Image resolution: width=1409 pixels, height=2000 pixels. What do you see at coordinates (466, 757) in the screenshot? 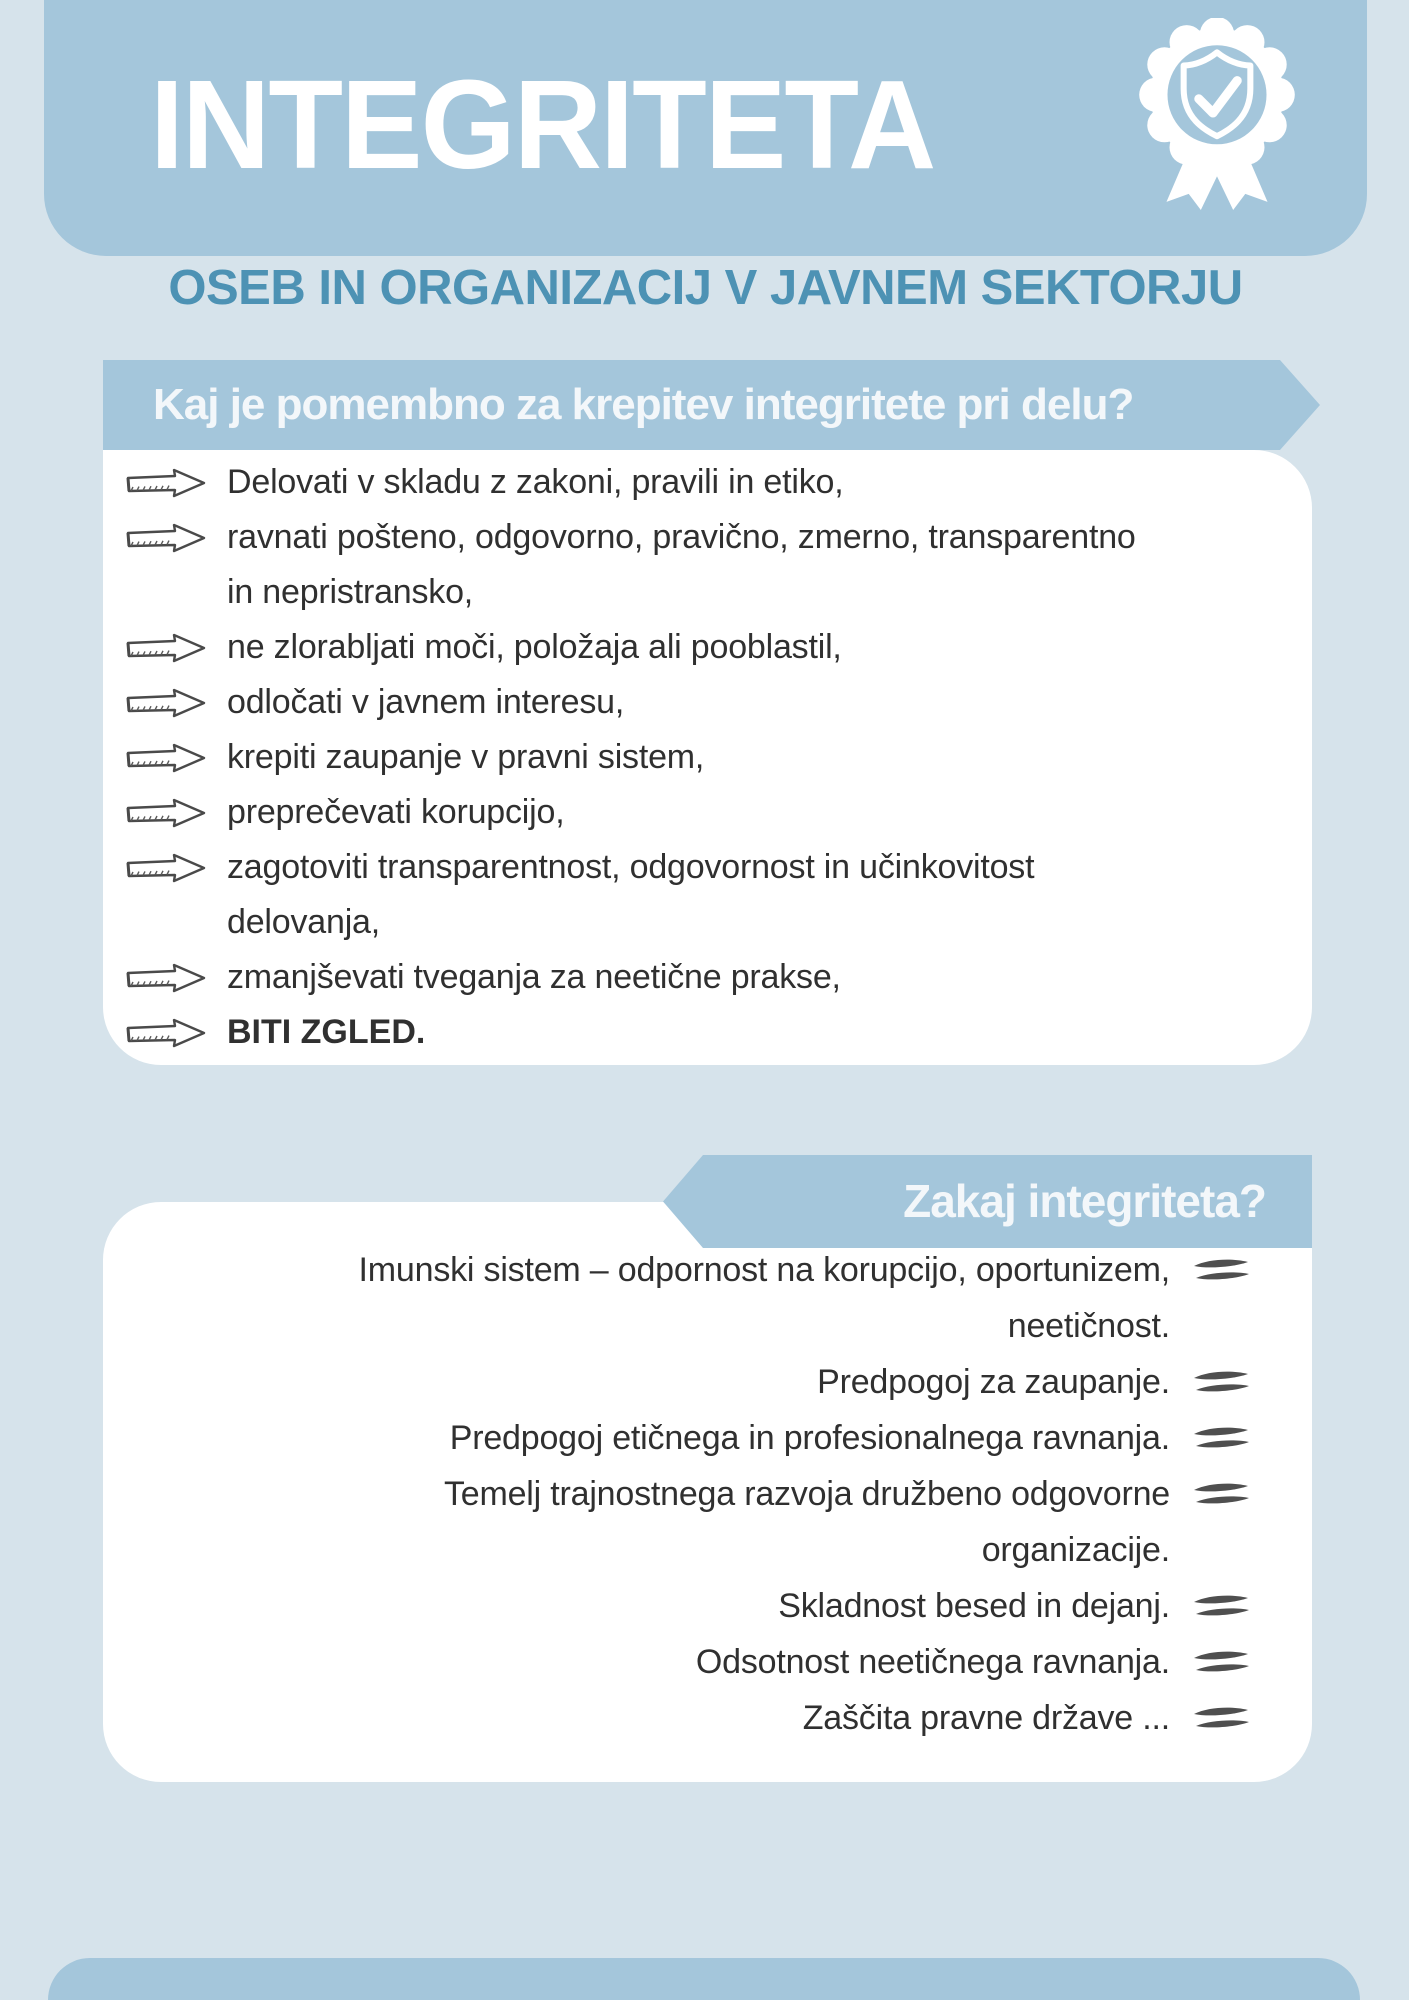
I see `list-item-text: krepiti zaupanje v pravni sistem,` at bounding box center [466, 757].